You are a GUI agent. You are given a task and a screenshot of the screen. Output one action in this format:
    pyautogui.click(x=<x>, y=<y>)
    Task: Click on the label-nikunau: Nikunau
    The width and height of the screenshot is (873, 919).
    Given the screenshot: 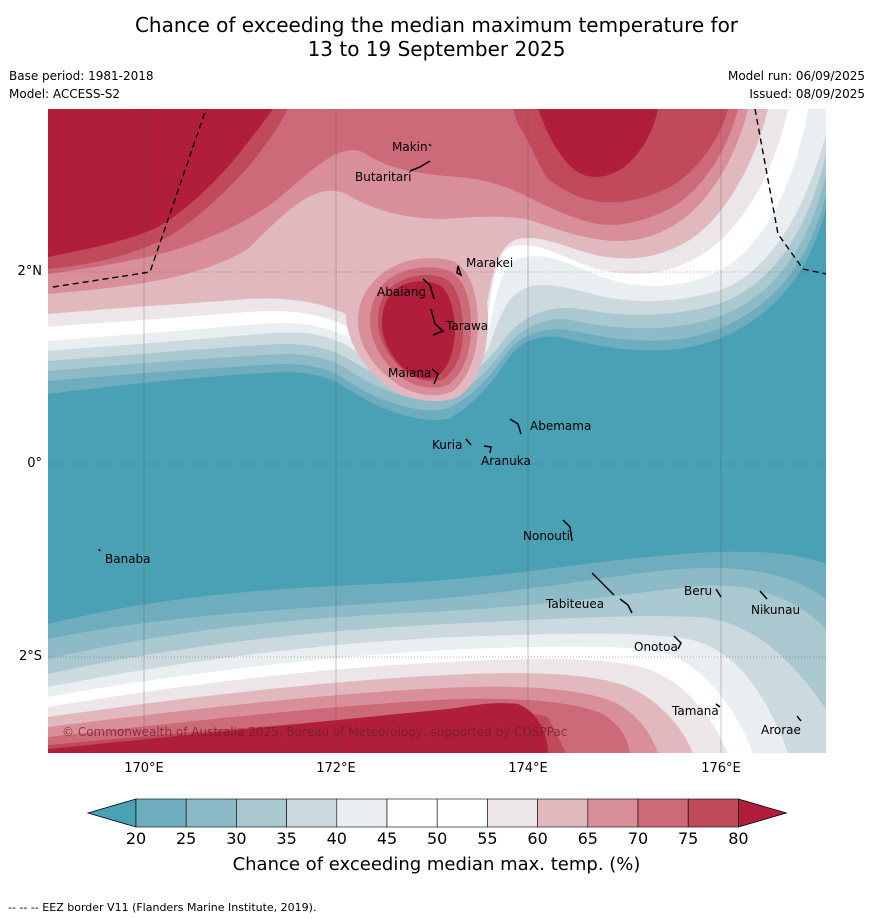 What is the action you would take?
    pyautogui.click(x=776, y=610)
    